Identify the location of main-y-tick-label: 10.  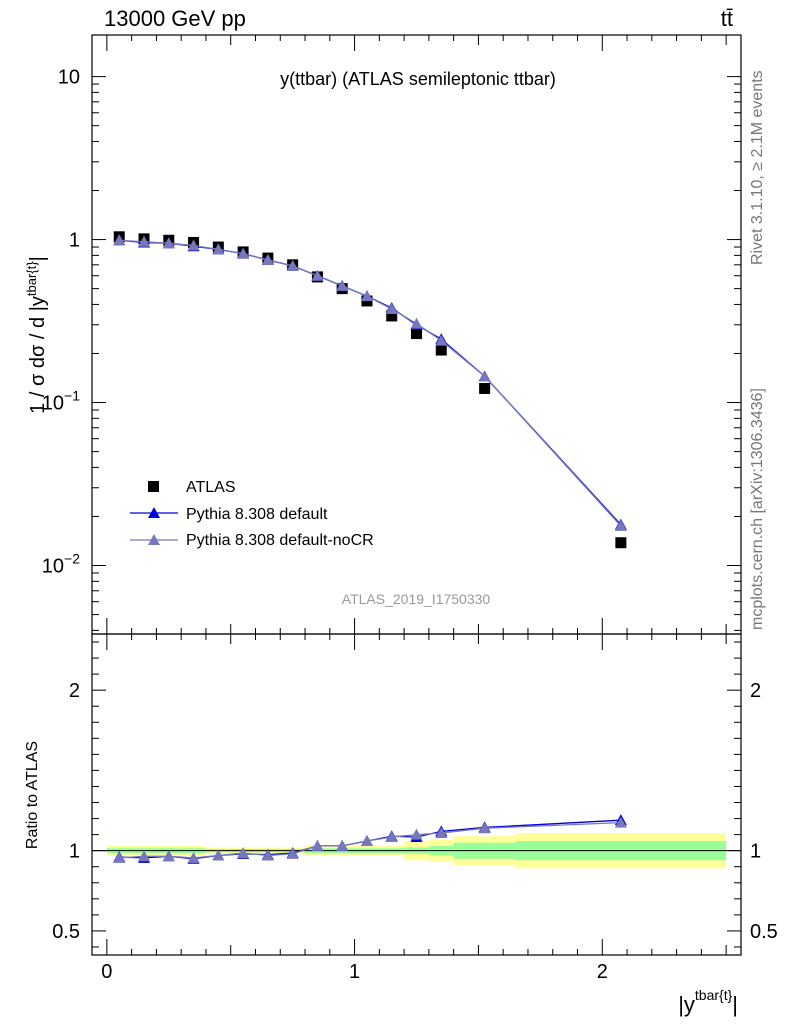
(69, 78).